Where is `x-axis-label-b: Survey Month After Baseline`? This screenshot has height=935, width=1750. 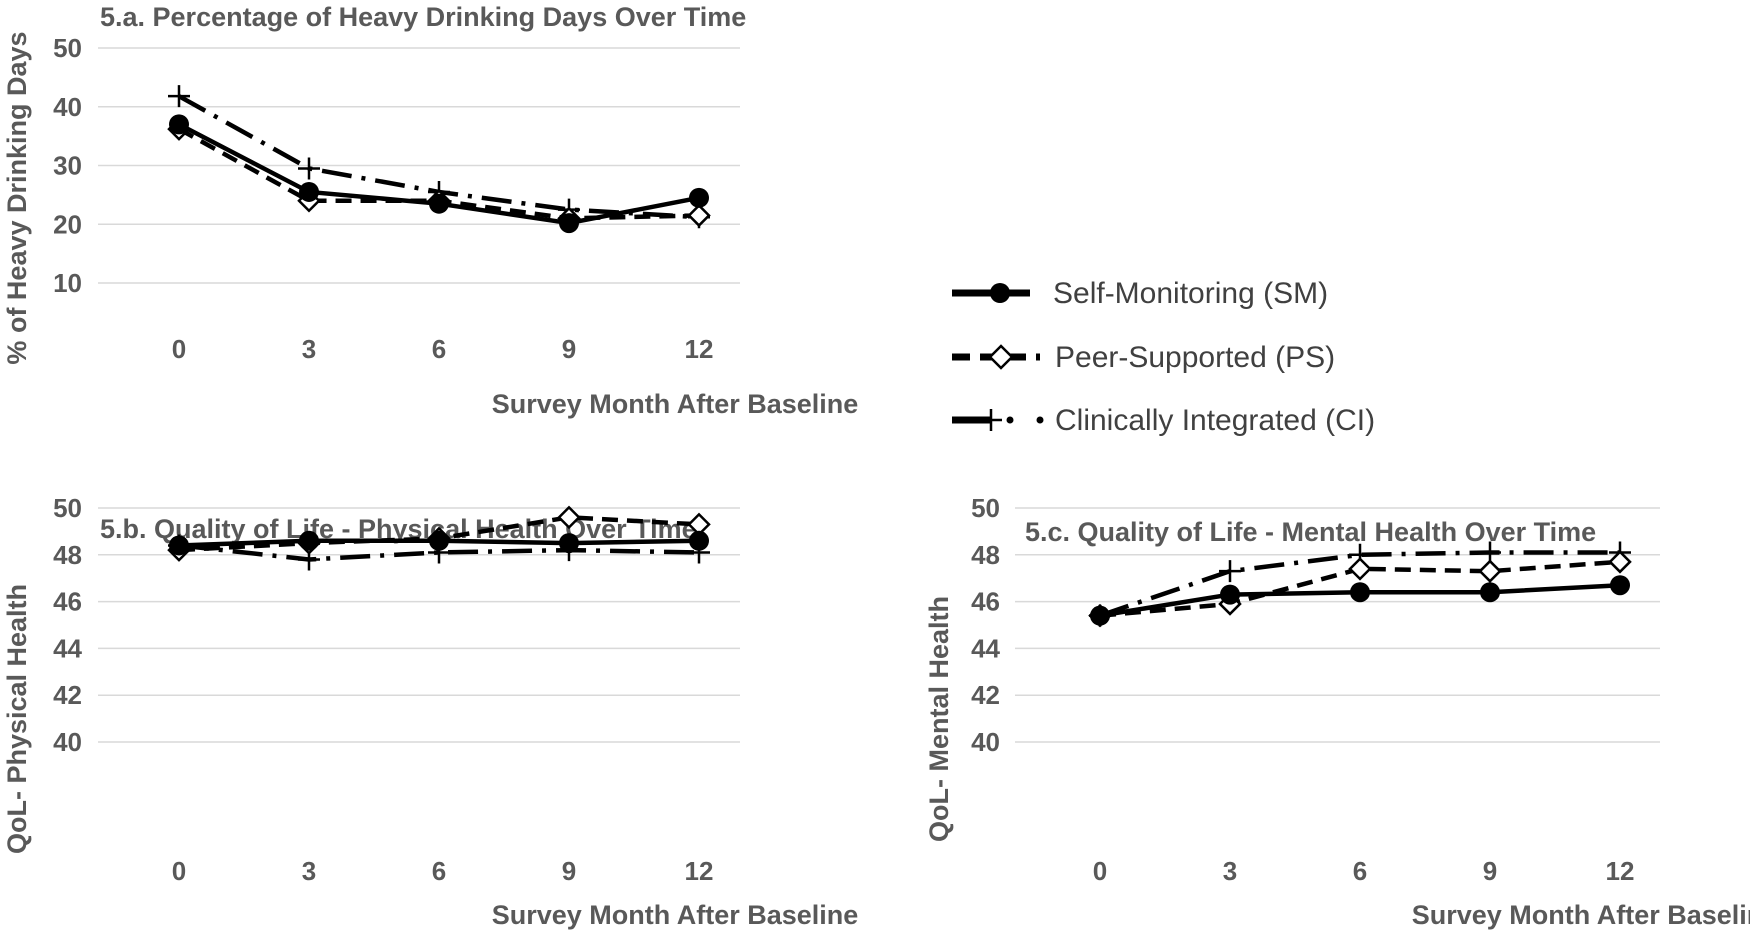 x-axis-label-b: Survey Month After Baseline is located at coordinates (675, 915).